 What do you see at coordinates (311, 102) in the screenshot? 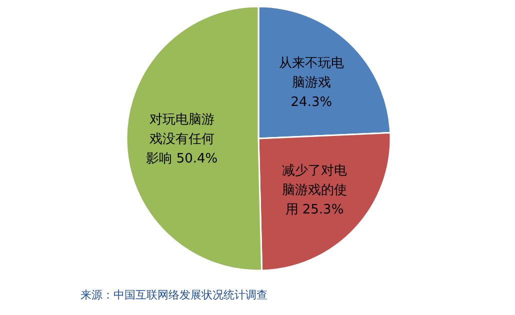
I see `data-label: 24.3%` at bounding box center [311, 102].